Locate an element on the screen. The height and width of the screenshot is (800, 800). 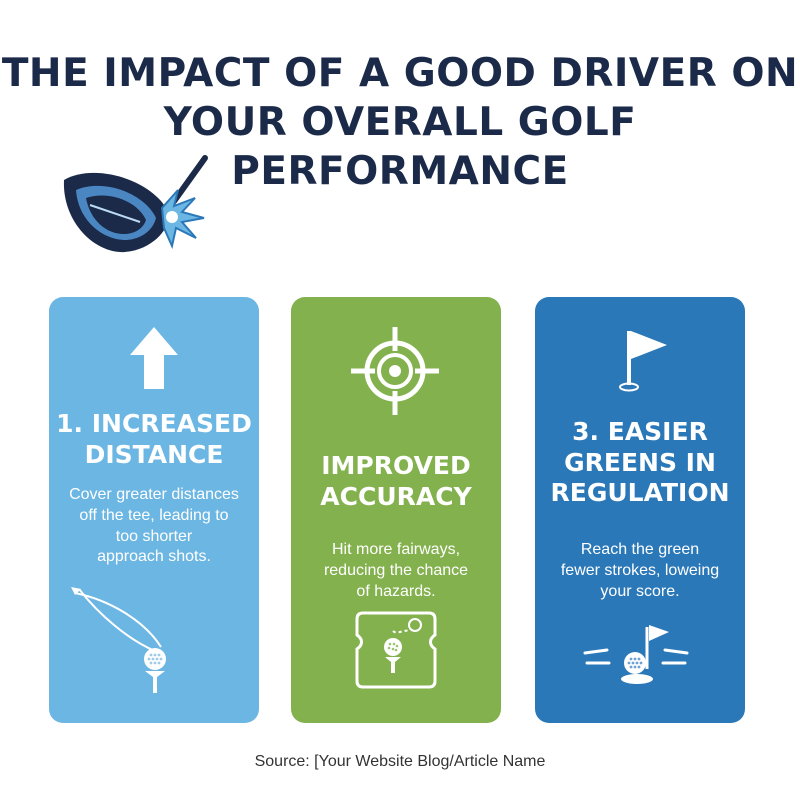
ball-at-hole-icon is located at coordinates (636, 654).